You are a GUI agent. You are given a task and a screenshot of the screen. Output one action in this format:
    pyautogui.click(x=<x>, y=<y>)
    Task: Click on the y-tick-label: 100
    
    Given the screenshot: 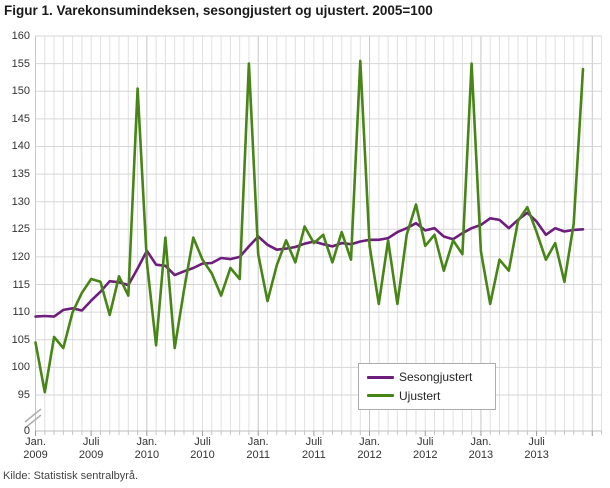 What is the action you would take?
    pyautogui.click(x=20, y=367)
    